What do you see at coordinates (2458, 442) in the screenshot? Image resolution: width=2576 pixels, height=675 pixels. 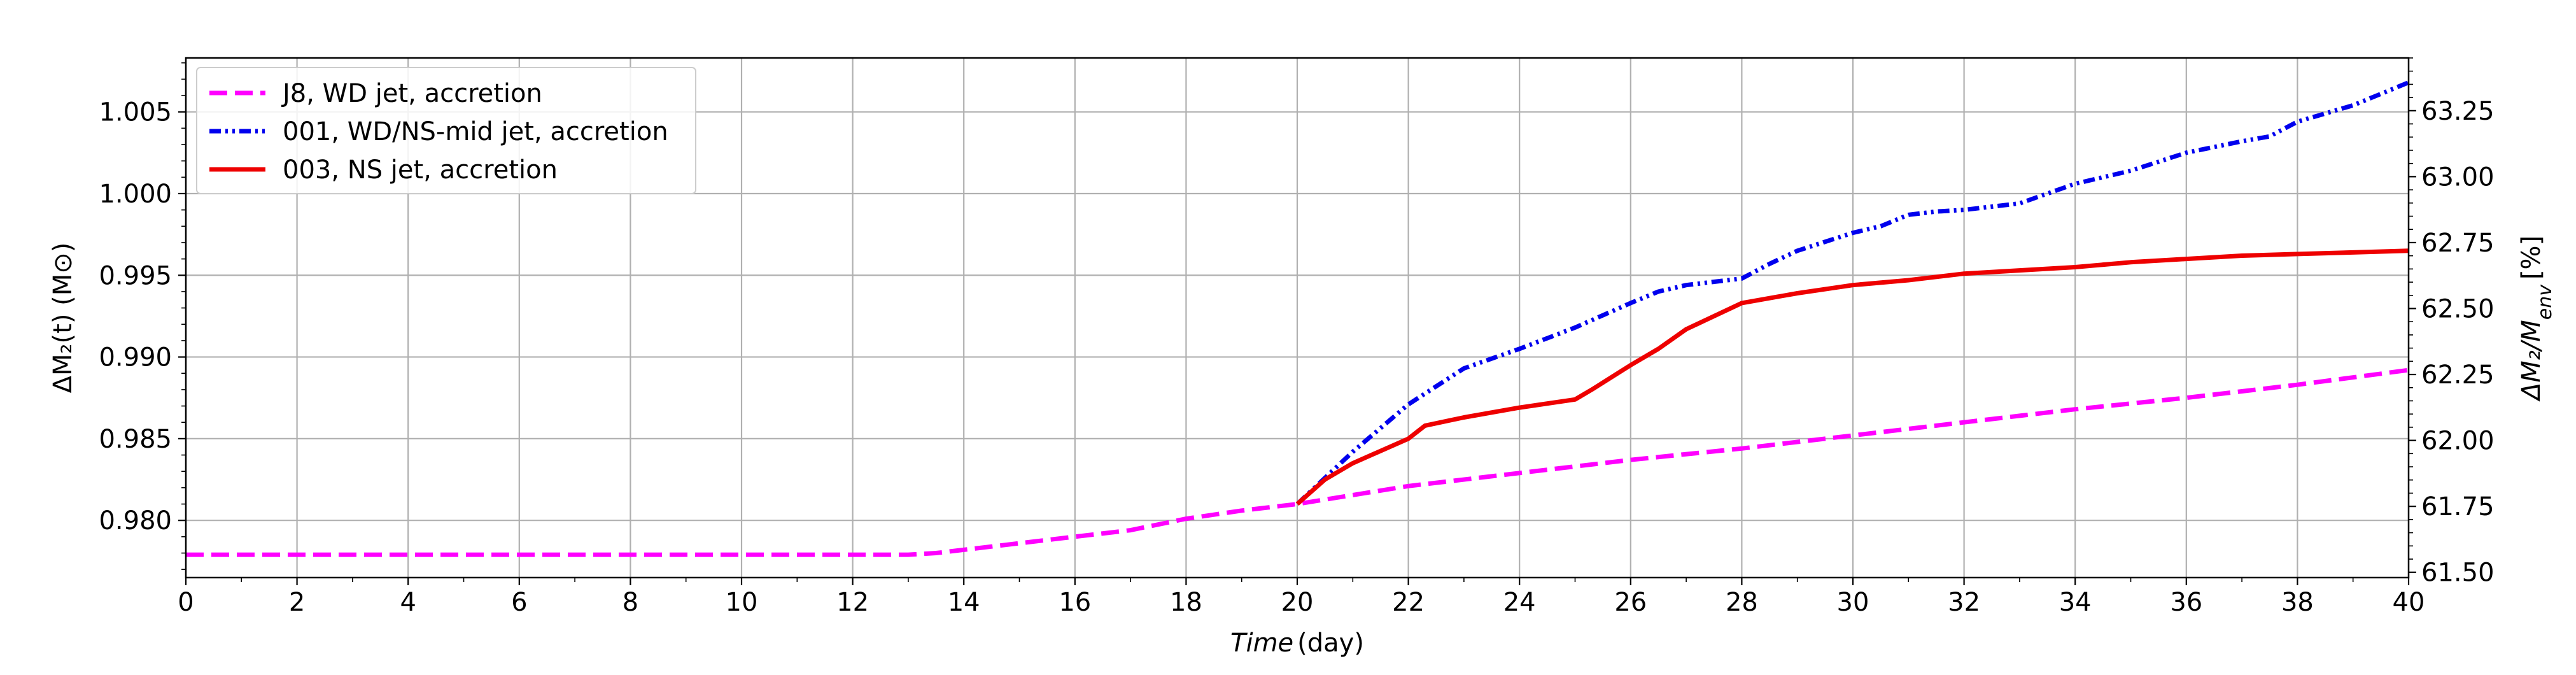 I see `y2-tick-label: 62.00` at bounding box center [2458, 442].